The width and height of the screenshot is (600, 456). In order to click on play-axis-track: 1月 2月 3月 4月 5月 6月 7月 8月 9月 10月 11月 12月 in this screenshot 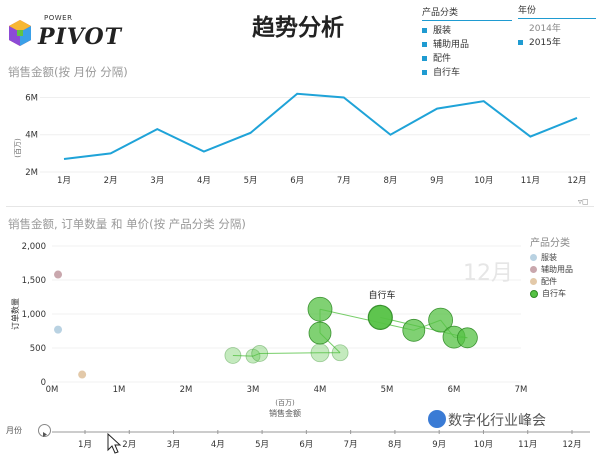, I will do `click(300, 443)`.